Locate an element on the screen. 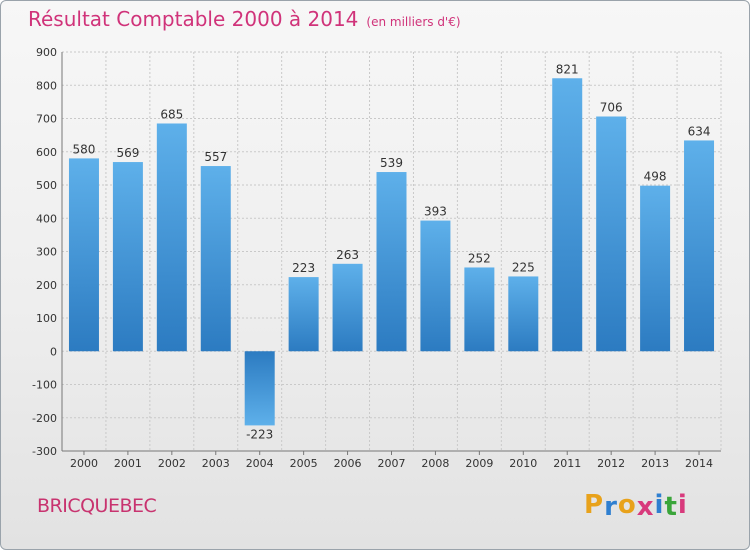 This screenshot has height=550, width=750. y-tick-label: 200 is located at coordinates (46, 285).